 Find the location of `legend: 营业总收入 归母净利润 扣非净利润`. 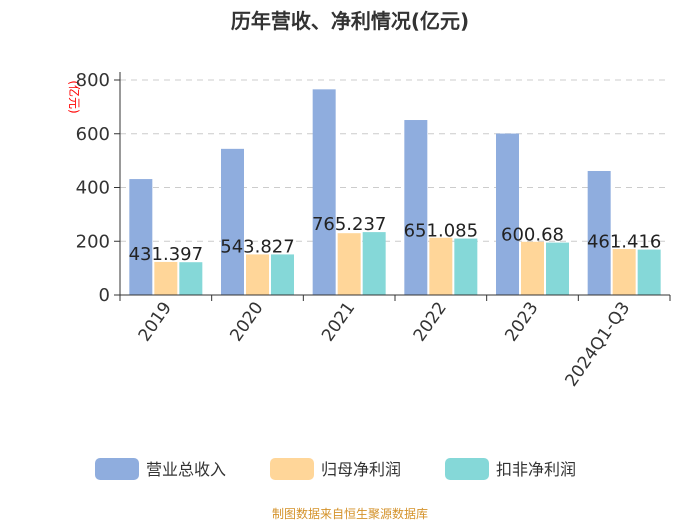

legend: 营业总收入 归母净利润 扣非净利润 is located at coordinates (335, 469).